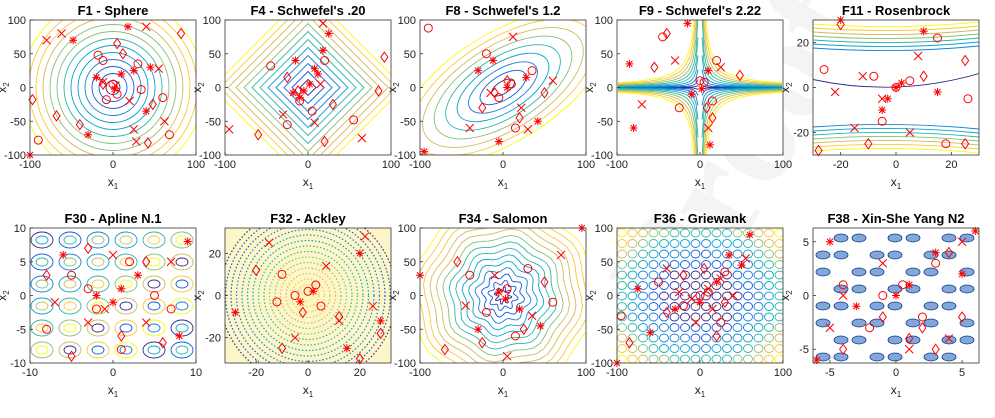 This screenshot has width=995, height=418. Describe the element at coordinates (804, 350) in the screenshot. I see `y-tick-label: -5` at that location.